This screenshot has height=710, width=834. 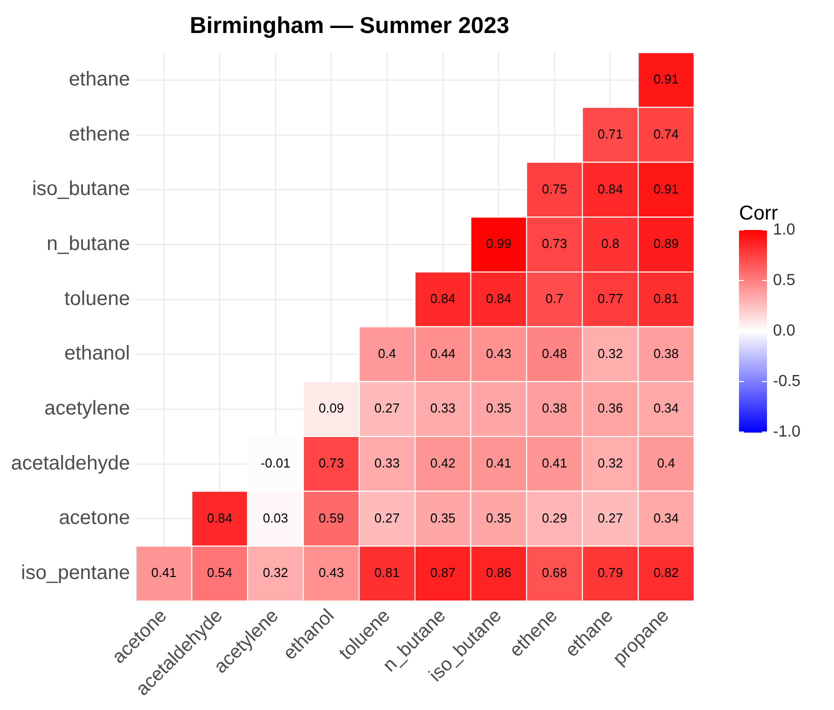 I want to click on y-tick-label: acetaldehyde, so click(x=70, y=463).